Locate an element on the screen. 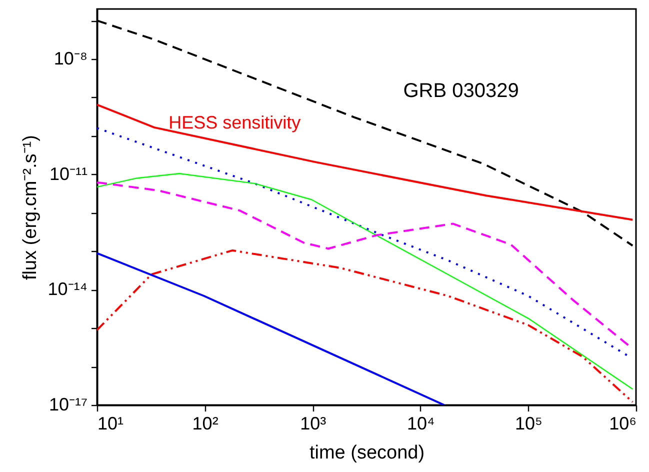  x-tick-label: 10⁴ is located at coordinates (421, 424).